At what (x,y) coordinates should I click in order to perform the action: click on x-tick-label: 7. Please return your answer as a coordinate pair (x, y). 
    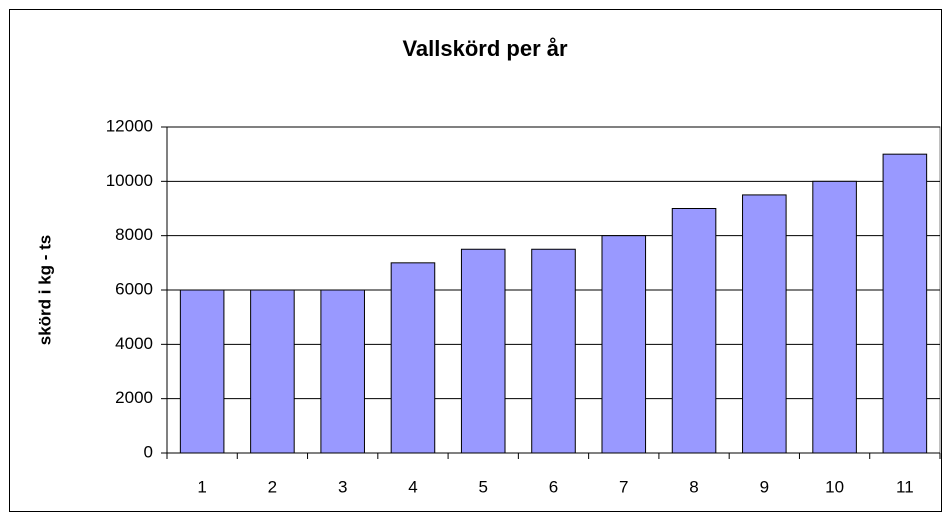
    Looking at the image, I should click on (623, 486).